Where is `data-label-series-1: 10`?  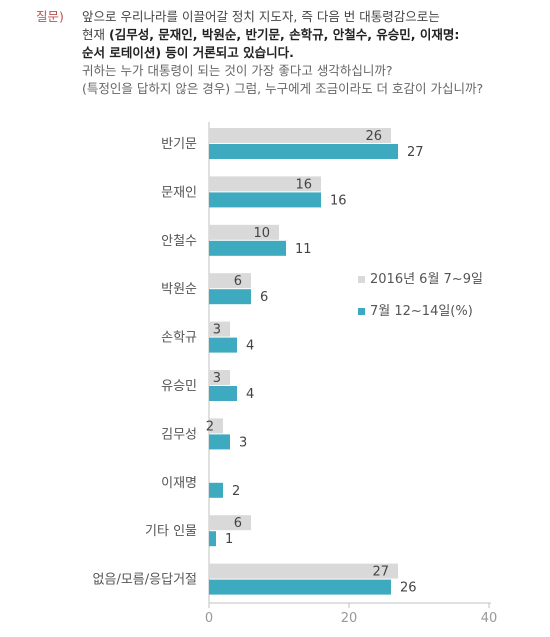 data-label-series-1: 10 is located at coordinates (261, 233).